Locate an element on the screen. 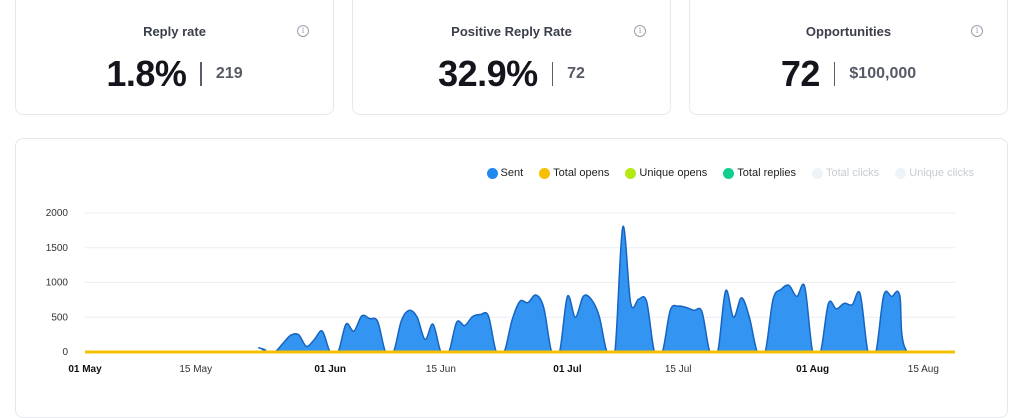  legend-item-unique-opens: Unique opens is located at coordinates (666, 173).